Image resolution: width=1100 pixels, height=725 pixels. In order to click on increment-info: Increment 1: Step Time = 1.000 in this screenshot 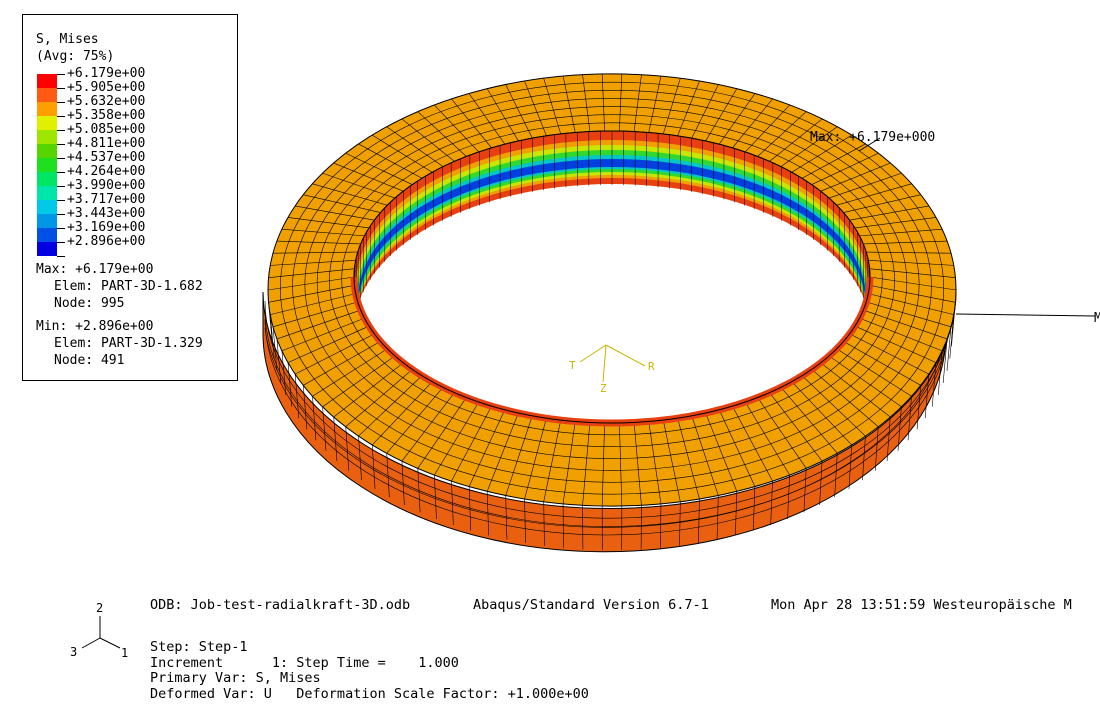, I will do `click(304, 663)`.